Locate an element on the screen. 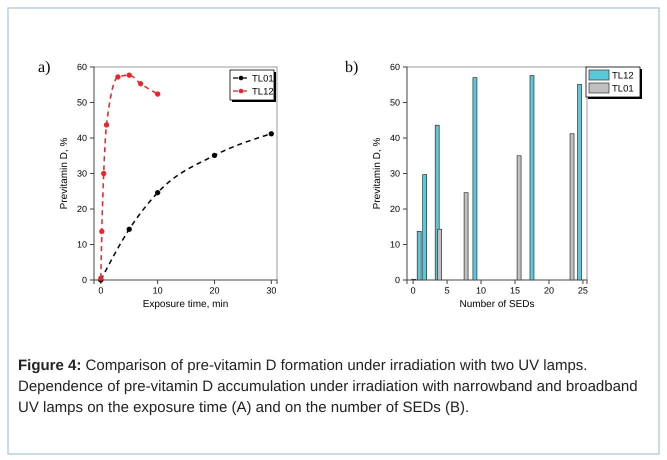  x-tick-label: 15 is located at coordinates (515, 290).